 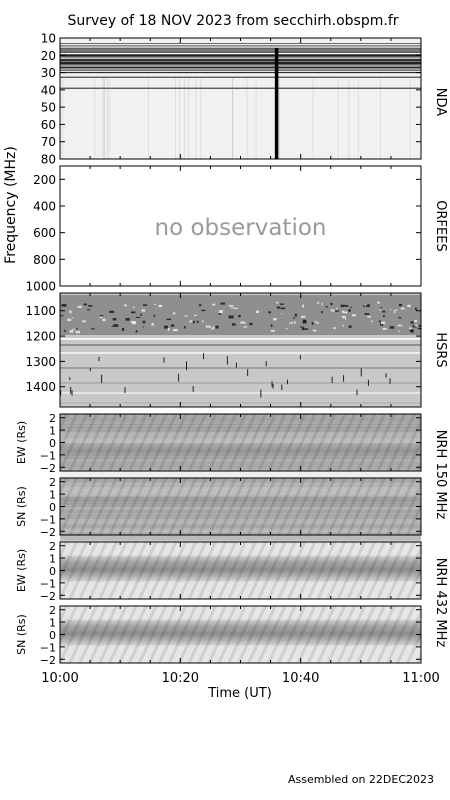 What do you see at coordinates (40, 311) in the screenshot?
I see `y-tick-label: 1100` at bounding box center [40, 311].